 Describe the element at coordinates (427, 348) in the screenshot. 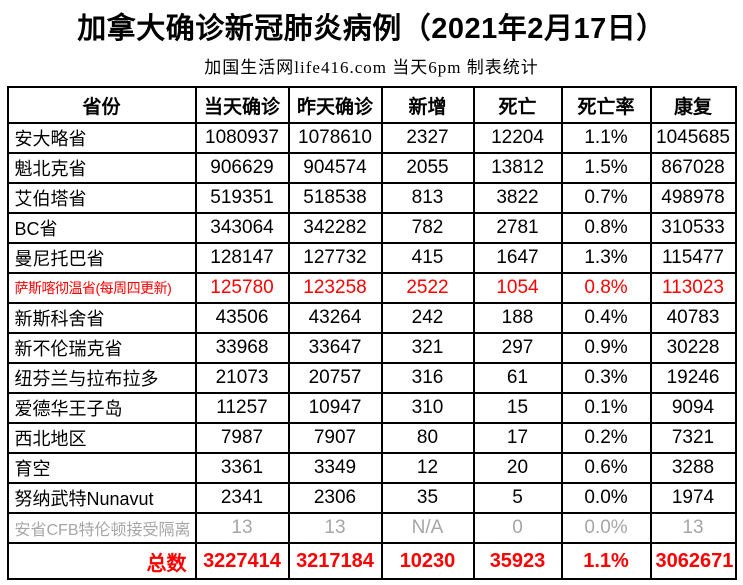

I see `value-cell: 321` at that location.